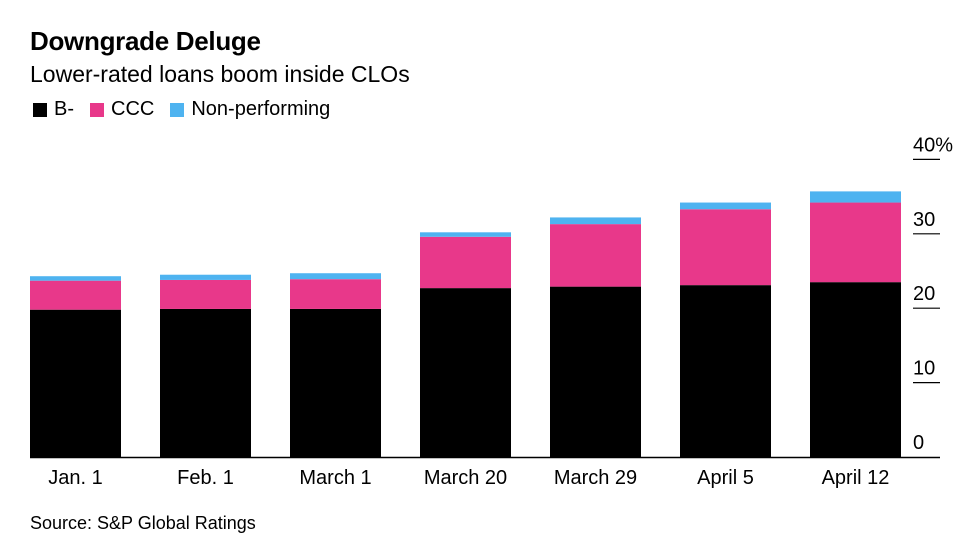 This screenshot has width=980, height=558. What do you see at coordinates (220, 74) in the screenshot?
I see `chart-subtitle: Lower-rated loans boom inside CLOs` at bounding box center [220, 74].